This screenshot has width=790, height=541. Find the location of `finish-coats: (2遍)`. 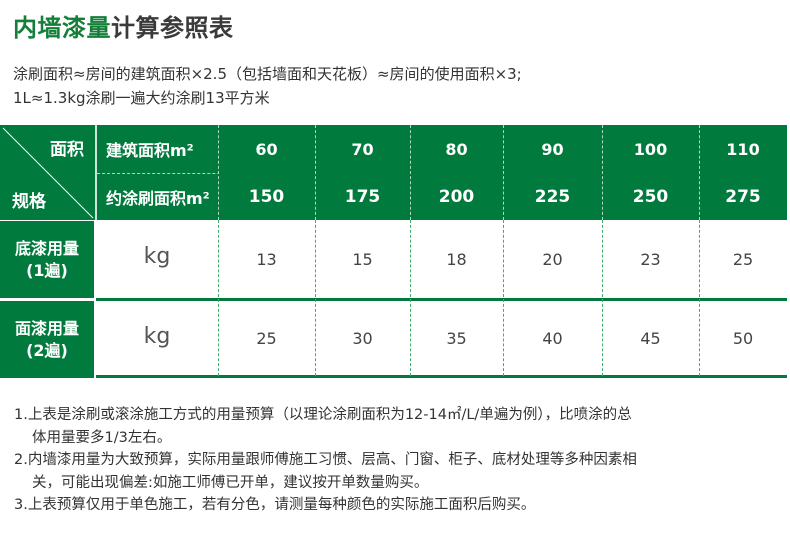

finish-coats: (2遍) is located at coordinates (47, 350).